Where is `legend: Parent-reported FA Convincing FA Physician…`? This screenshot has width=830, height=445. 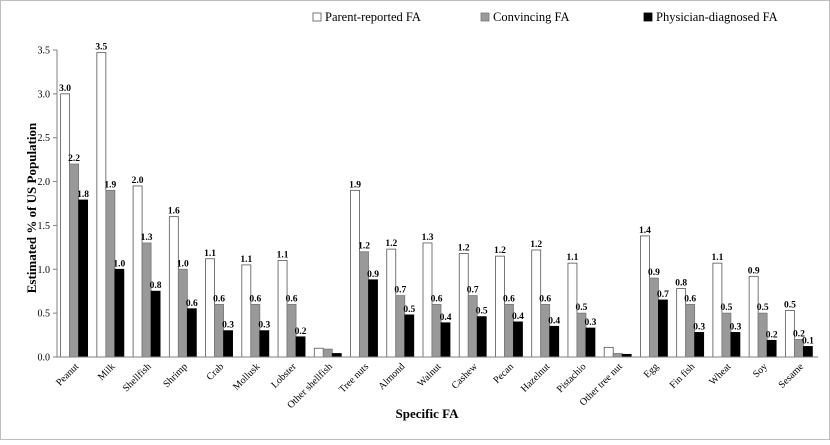 legend: Parent-reported FA Convincing FA Physician… is located at coordinates (545, 17).